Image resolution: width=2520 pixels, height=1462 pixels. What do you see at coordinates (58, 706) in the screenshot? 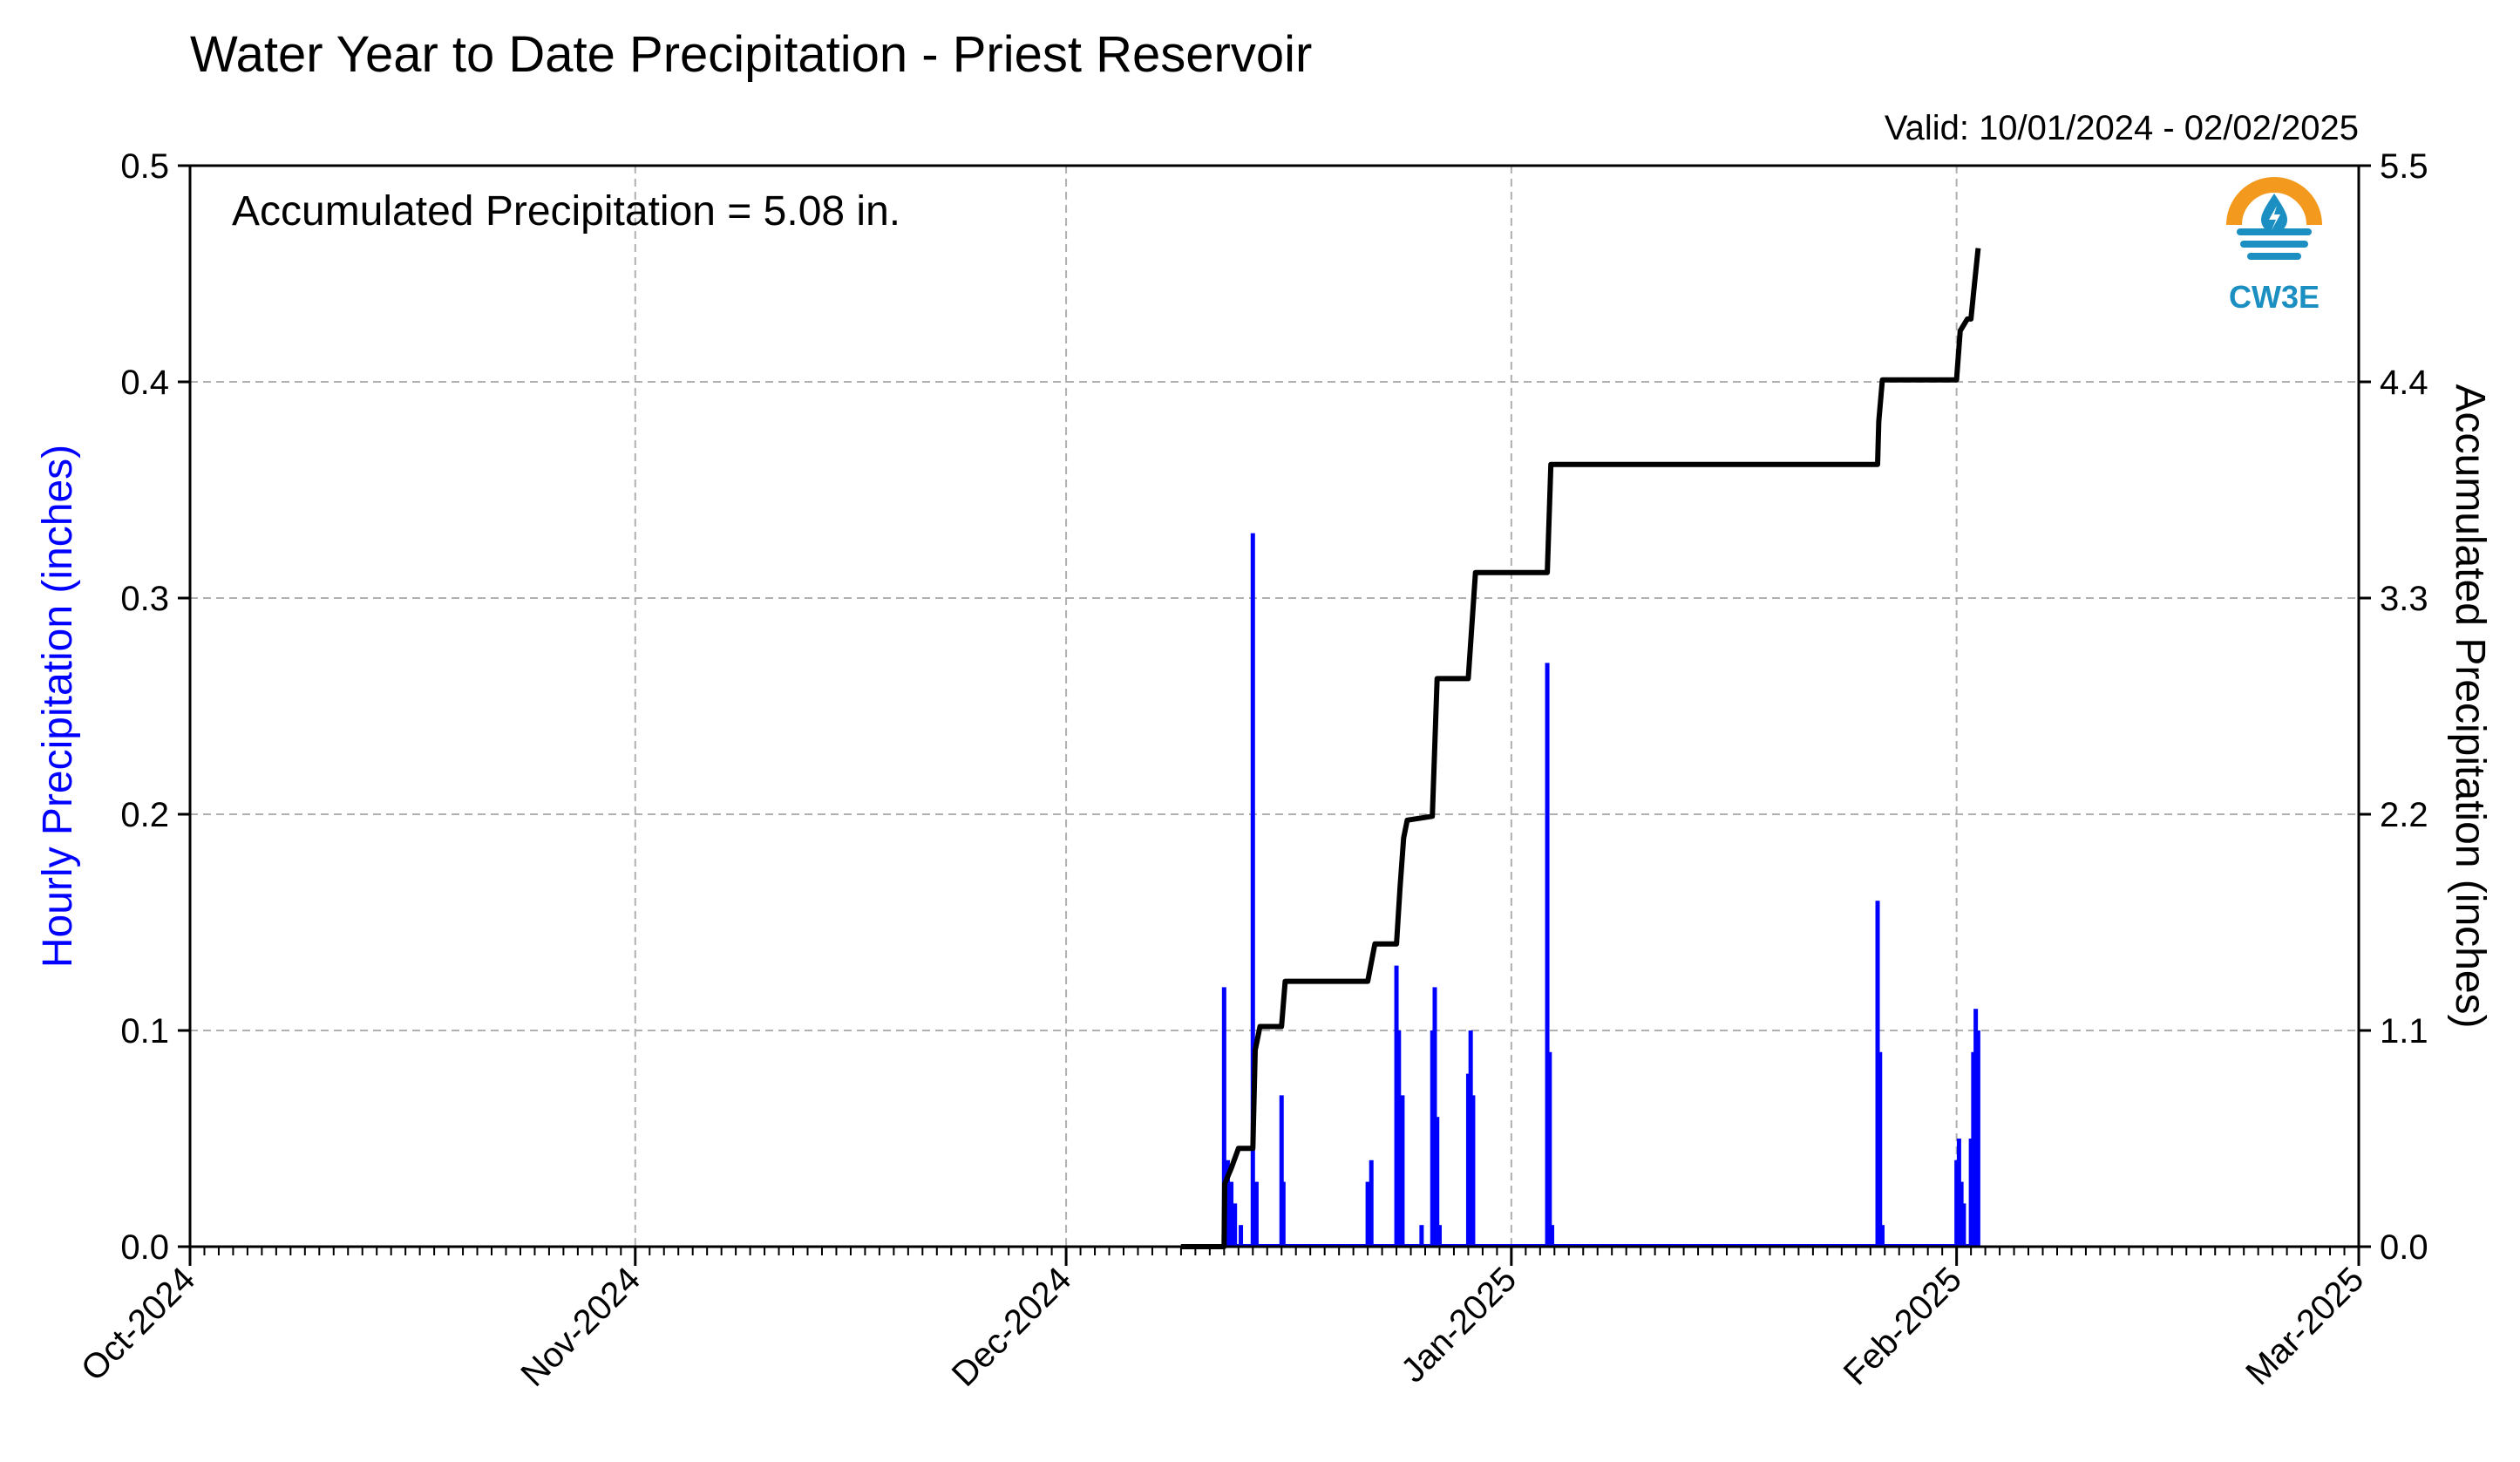
I see `y-axis-left-label: Hourly Precipitation (inches)` at bounding box center [58, 706].